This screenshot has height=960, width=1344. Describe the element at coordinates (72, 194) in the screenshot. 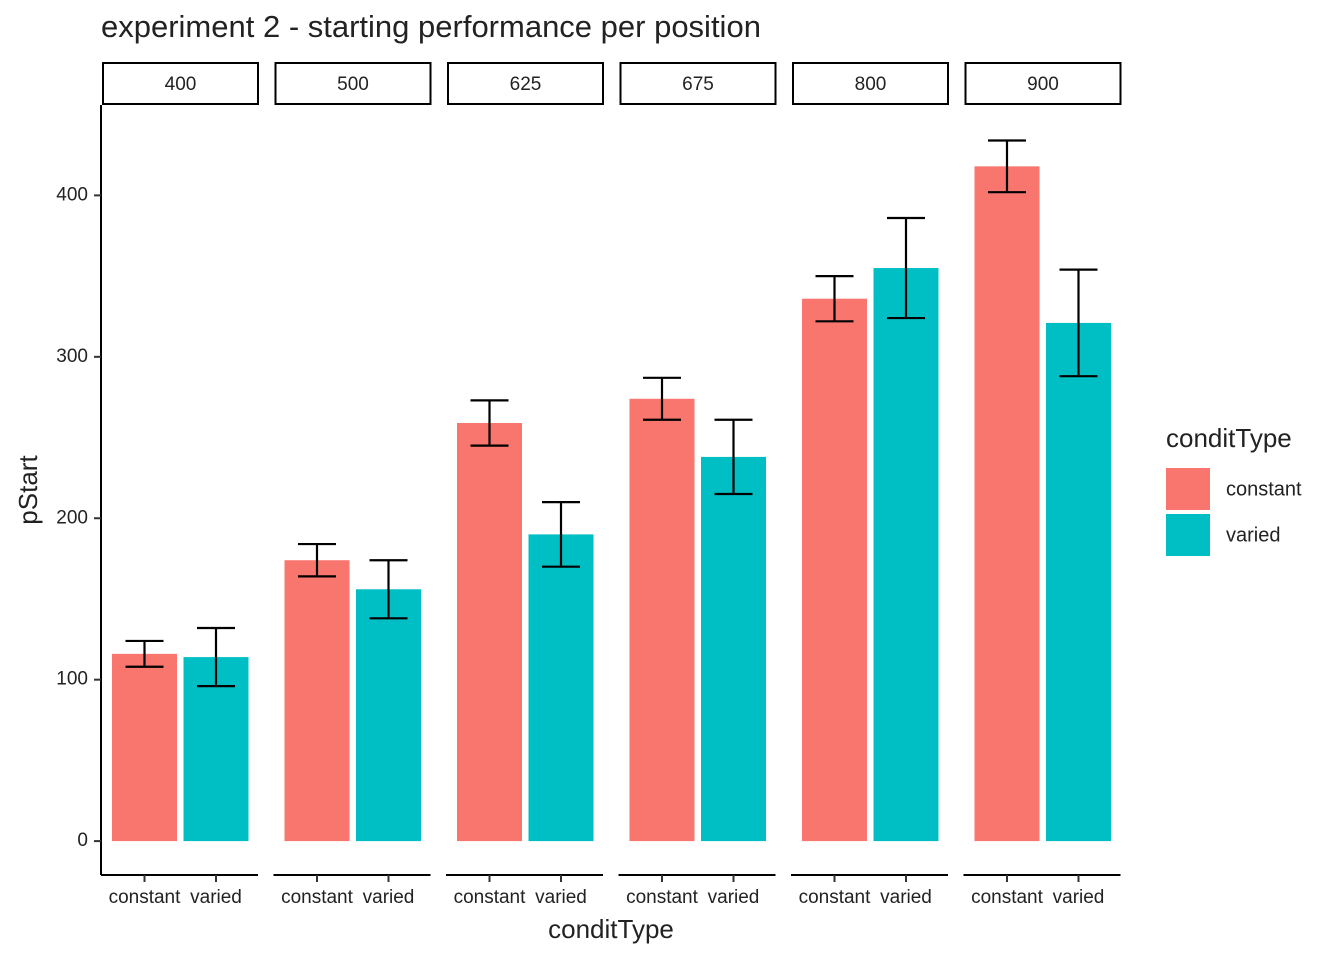

I see `y-tick-label: 400` at that location.